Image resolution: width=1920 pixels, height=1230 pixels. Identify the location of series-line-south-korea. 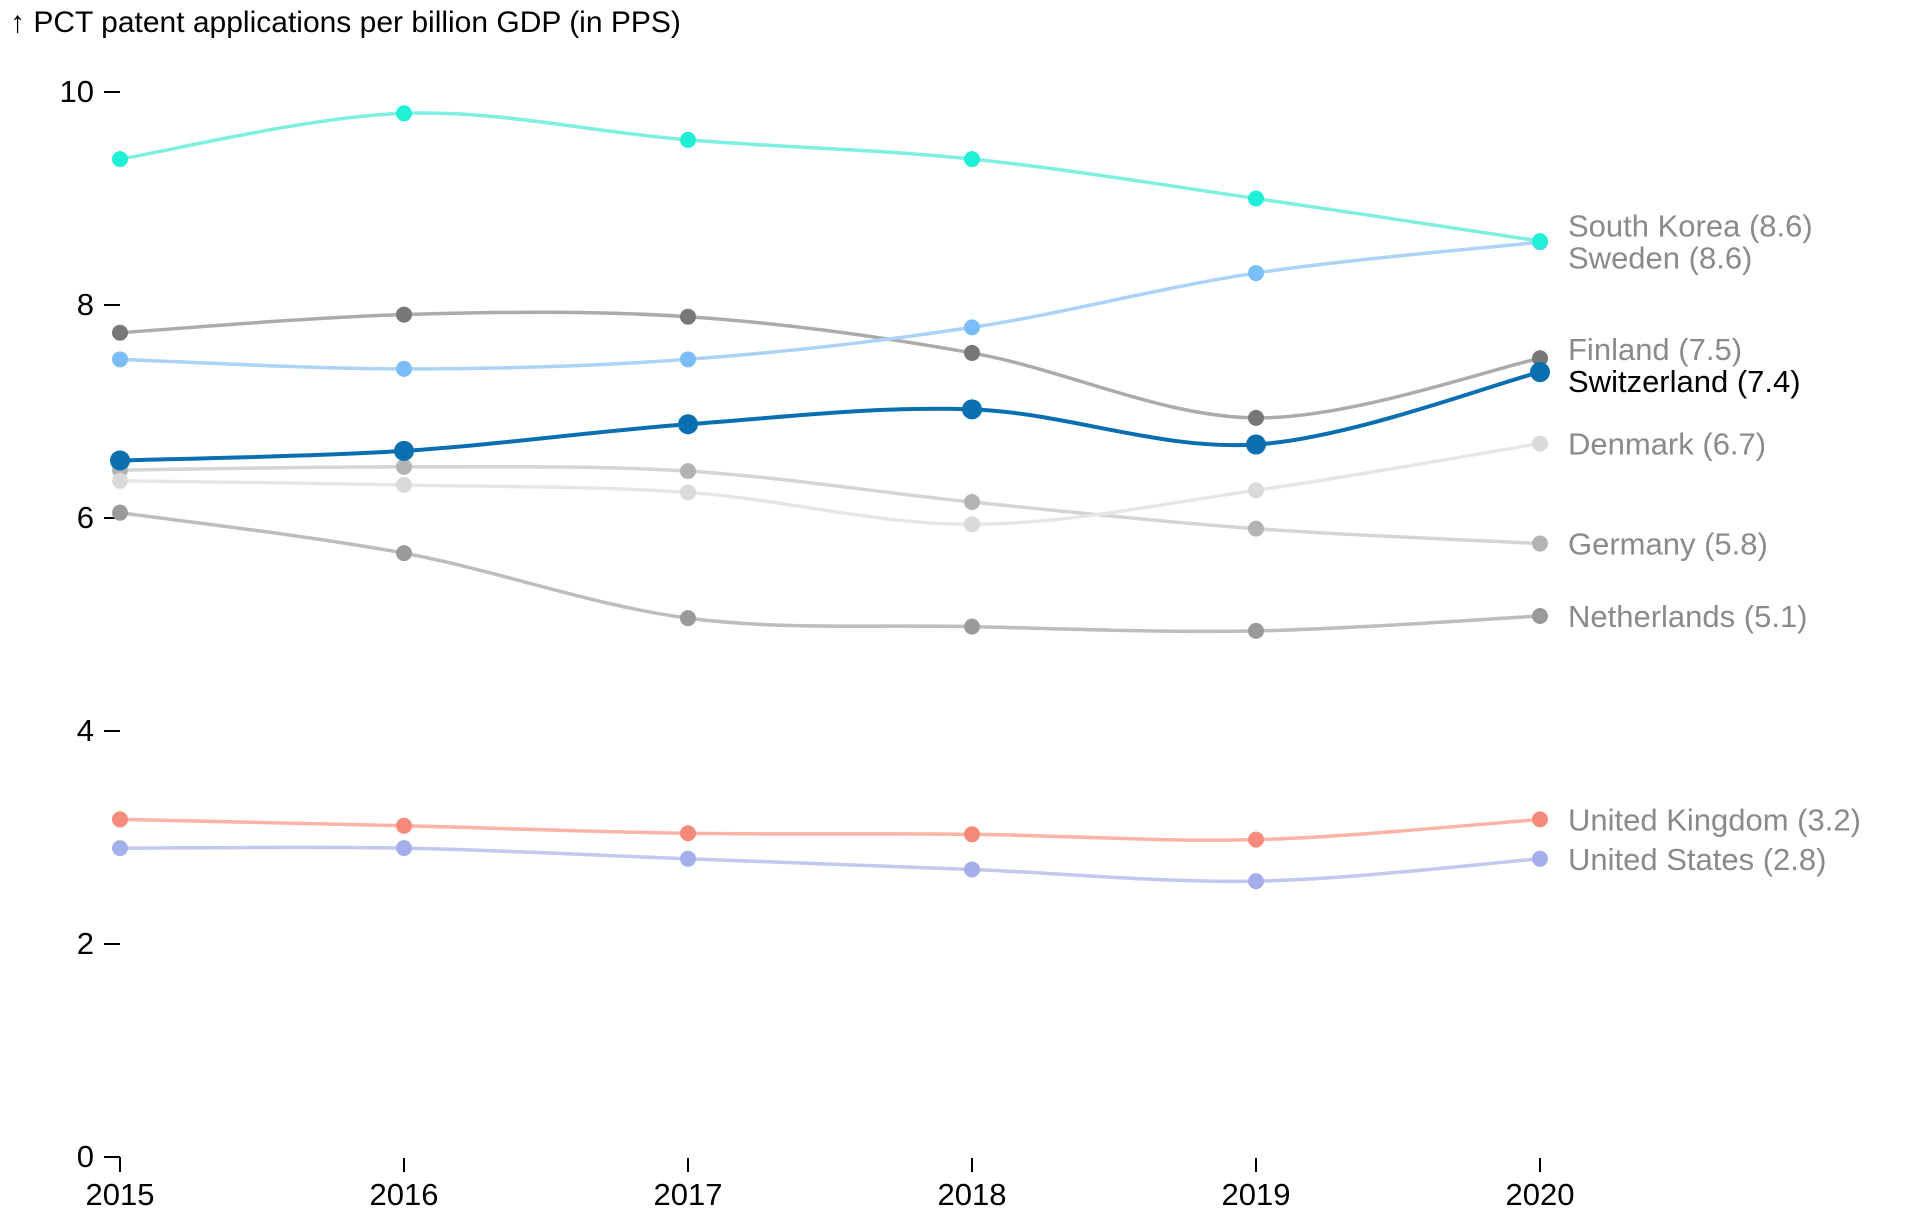
(830, 177).